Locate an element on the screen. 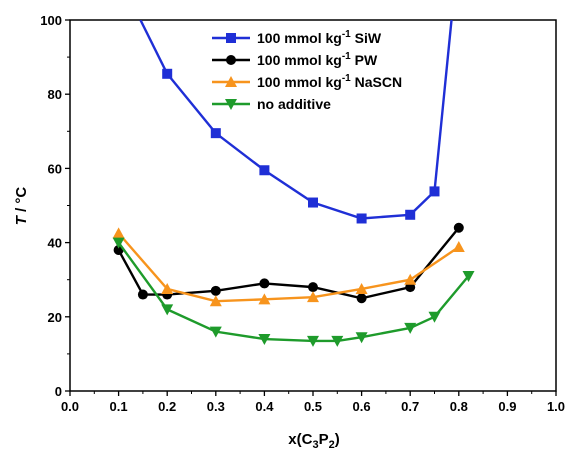  legend-label: 100 mmol kg-1 NaSCN is located at coordinates (329, 81).